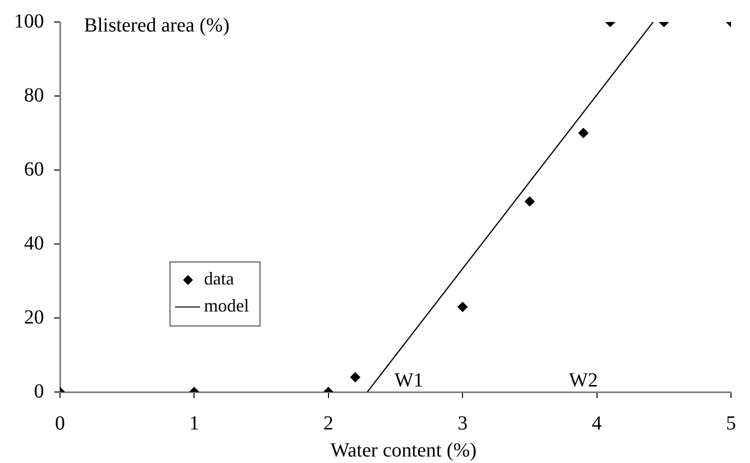 This screenshot has width=750, height=463. Describe the element at coordinates (34, 317) in the screenshot. I see `y-tick-label: 20` at that location.